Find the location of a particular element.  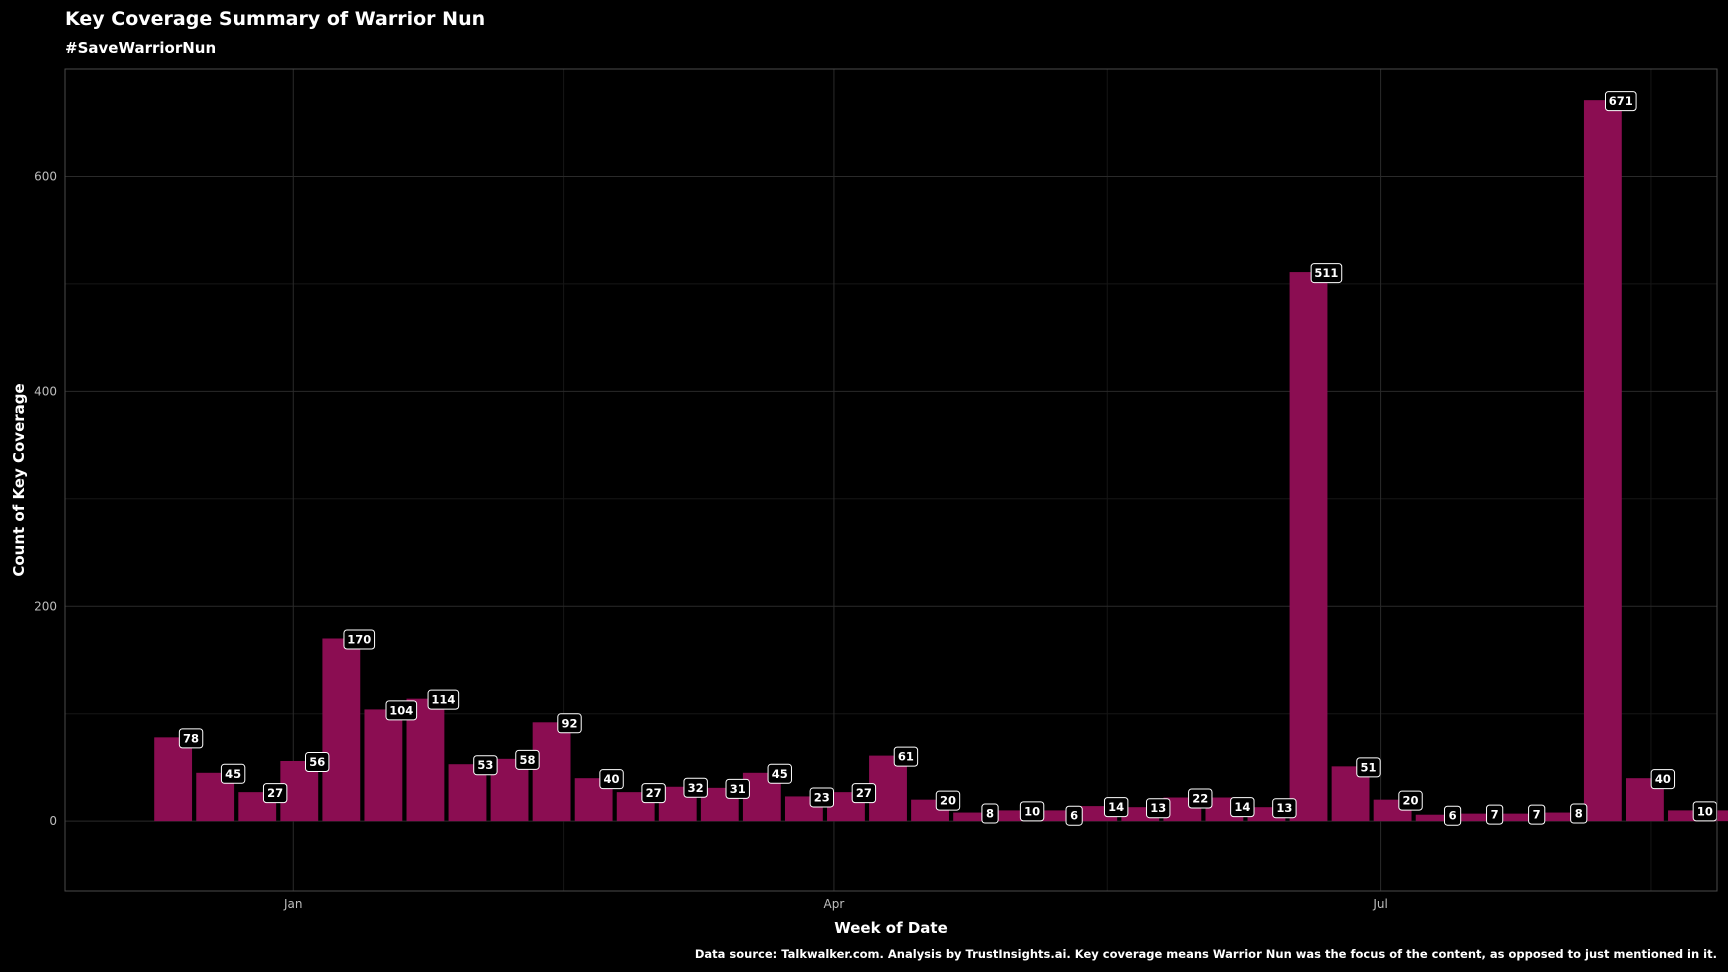

y-axis-ticks: 0 200 400 600 is located at coordinates (45, 498).